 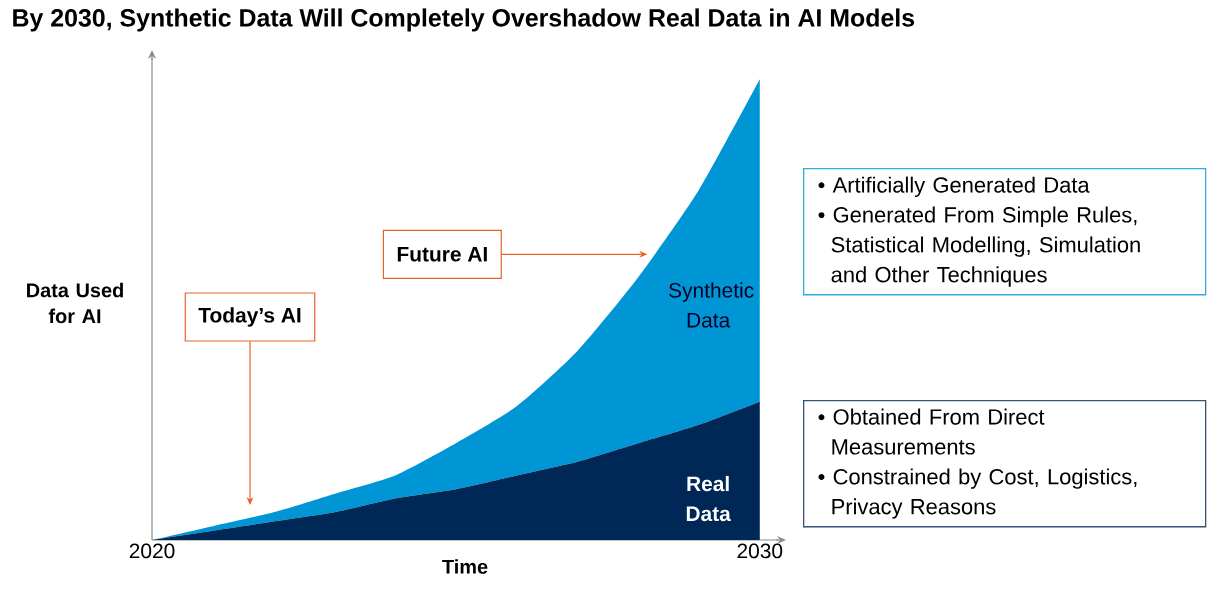 I want to click on chart-title: By 2030, Synthetic Data Will Completely Overshadow Real Data in AI Models, so click(x=464, y=20).